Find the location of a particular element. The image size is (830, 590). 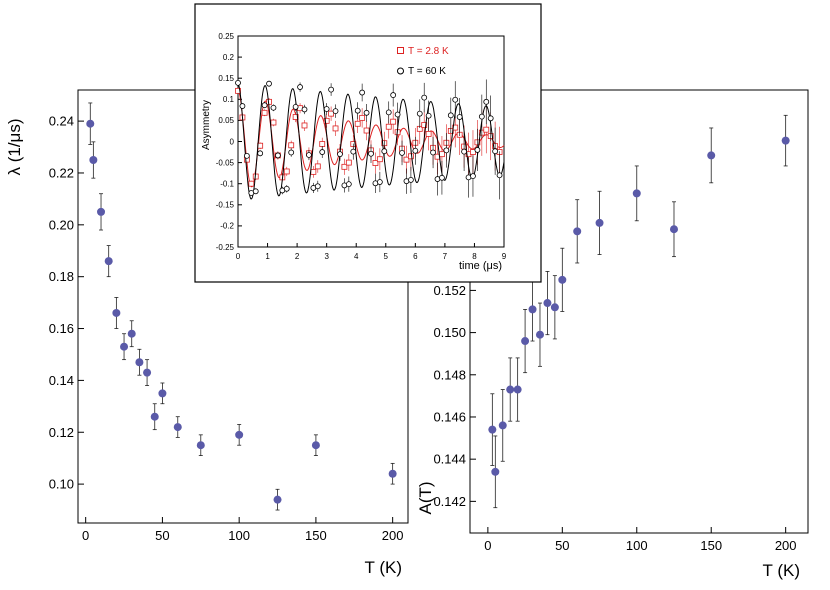

x-tick-label: 100 is located at coordinates (637, 545).